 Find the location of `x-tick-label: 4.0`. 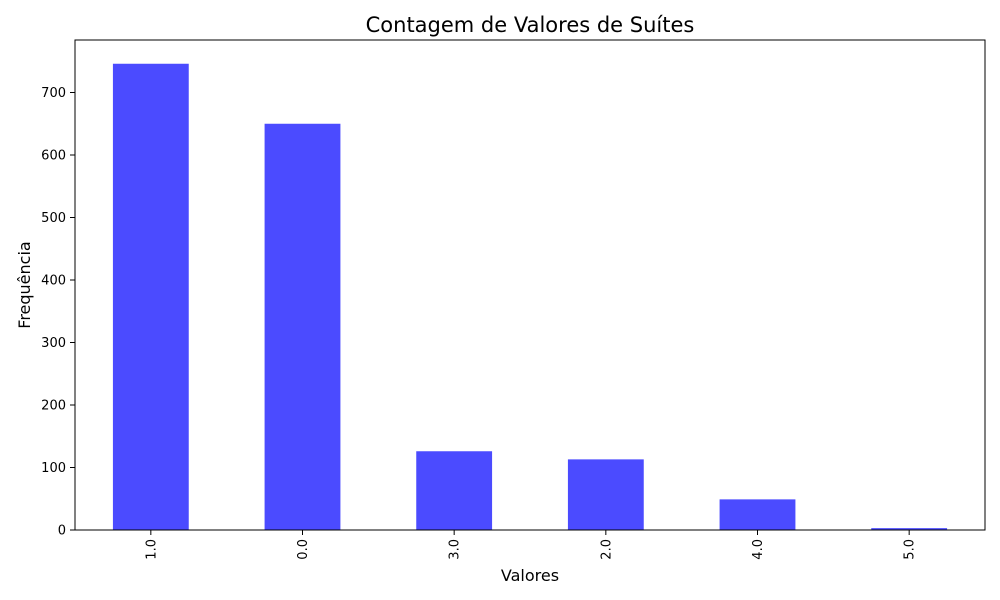

x-tick-label: 4.0 is located at coordinates (758, 549).